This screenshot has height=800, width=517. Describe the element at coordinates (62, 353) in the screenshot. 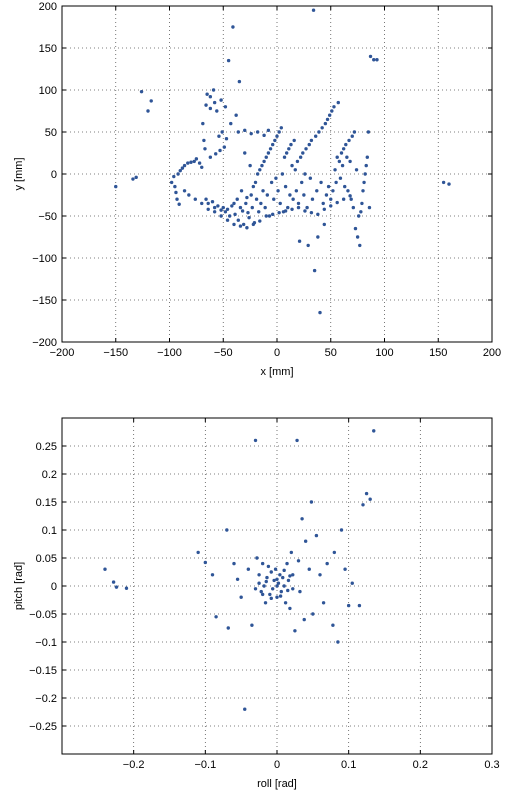

I see `x-tick-label: −200` at that location.